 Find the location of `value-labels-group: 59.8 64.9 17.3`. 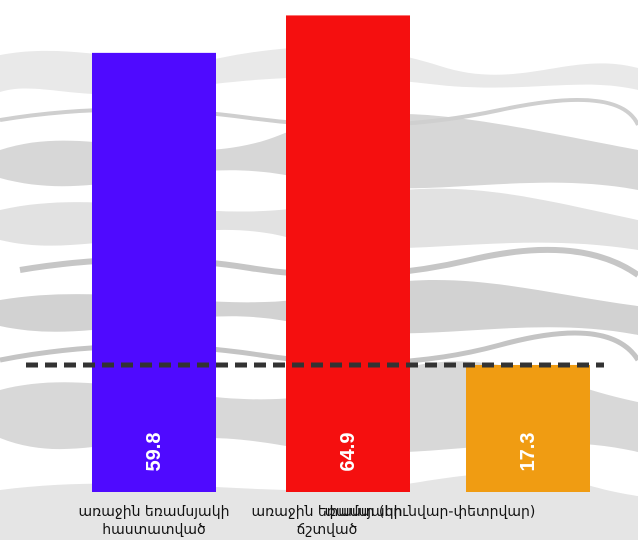

value-labels-group: 59.8 64.9 17.3 is located at coordinates (341, 452).